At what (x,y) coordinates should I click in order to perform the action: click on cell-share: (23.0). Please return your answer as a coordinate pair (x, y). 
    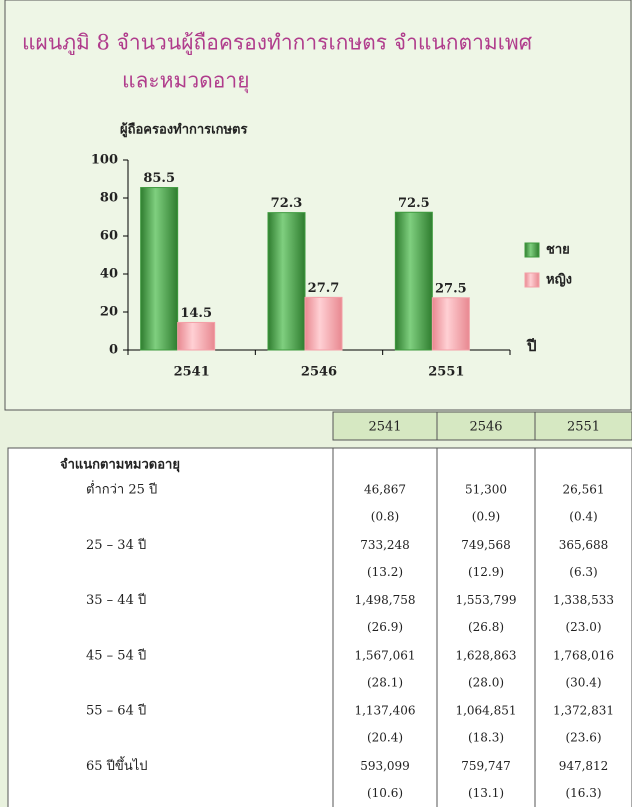
    Looking at the image, I should click on (583, 627).